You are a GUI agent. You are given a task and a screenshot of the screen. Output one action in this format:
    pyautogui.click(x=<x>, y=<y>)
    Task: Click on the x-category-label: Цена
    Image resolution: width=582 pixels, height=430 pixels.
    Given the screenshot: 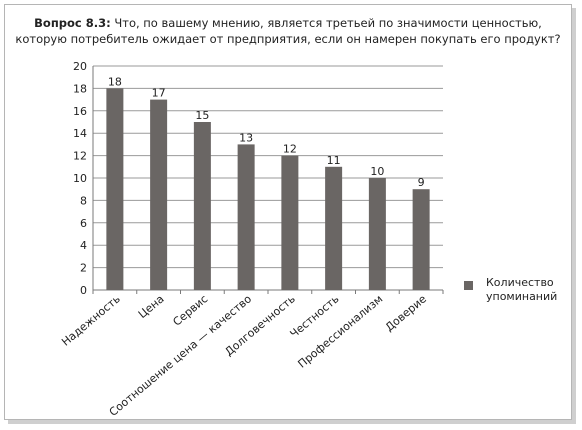 What is the action you would take?
    pyautogui.click(x=151, y=306)
    